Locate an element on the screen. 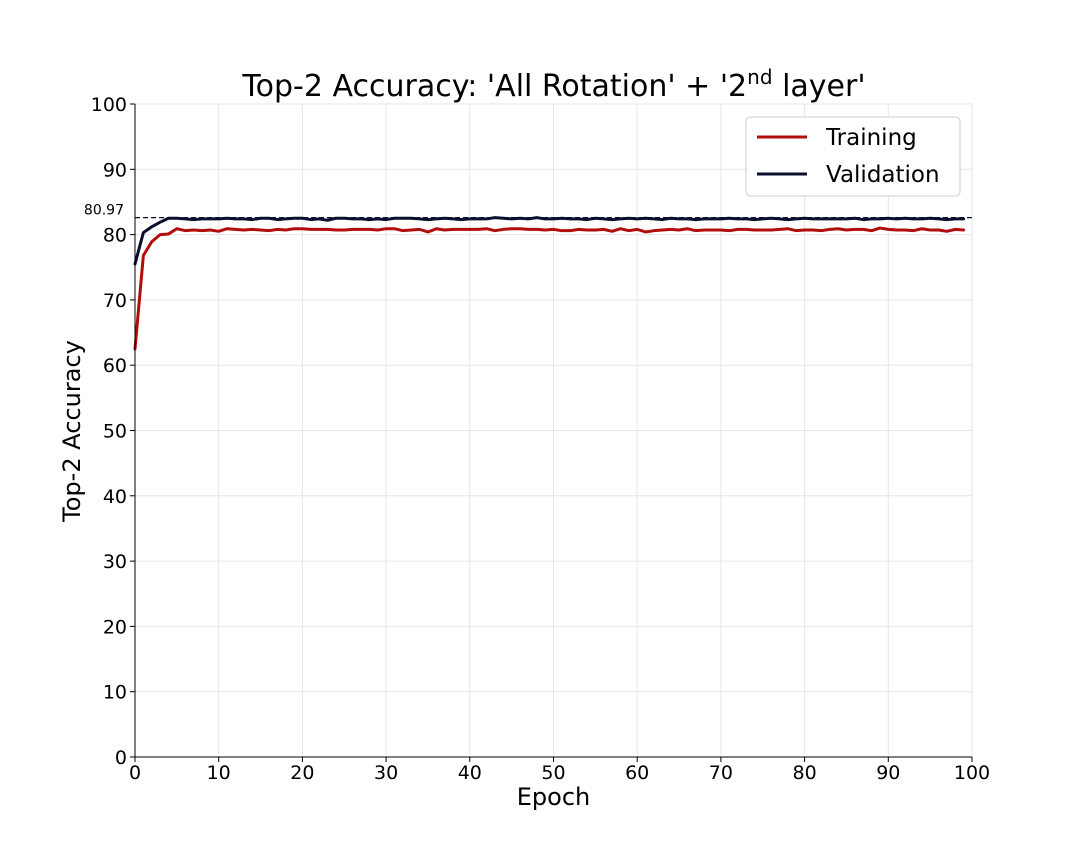 Image resolution: width=1080 pixels, height=864 pixels. y-tick-label: 80 is located at coordinates (115, 236).